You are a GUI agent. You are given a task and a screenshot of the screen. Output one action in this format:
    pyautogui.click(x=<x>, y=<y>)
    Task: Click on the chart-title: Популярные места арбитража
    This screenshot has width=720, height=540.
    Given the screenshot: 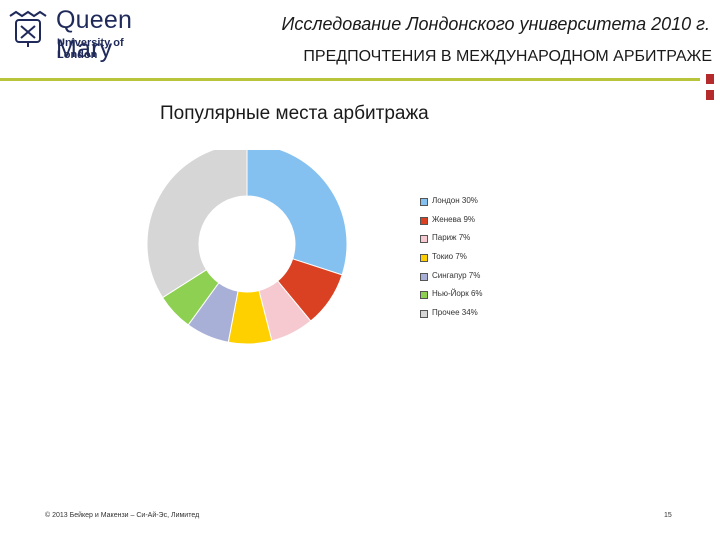 What is the action you would take?
    pyautogui.click(x=294, y=113)
    